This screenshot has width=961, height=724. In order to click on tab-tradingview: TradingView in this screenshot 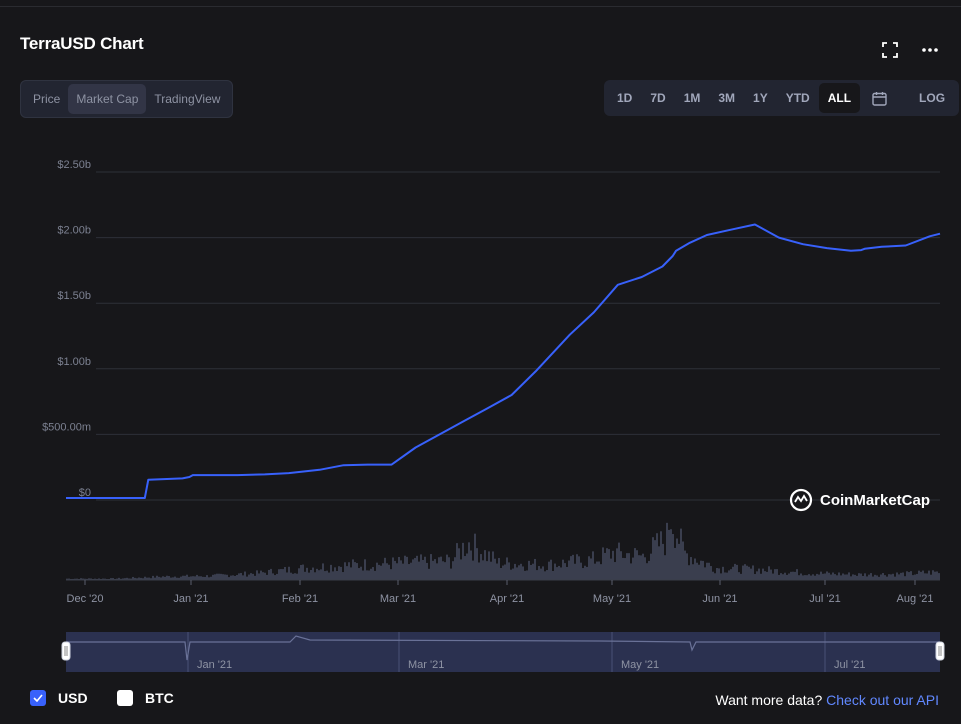, I will do `click(187, 99)`.